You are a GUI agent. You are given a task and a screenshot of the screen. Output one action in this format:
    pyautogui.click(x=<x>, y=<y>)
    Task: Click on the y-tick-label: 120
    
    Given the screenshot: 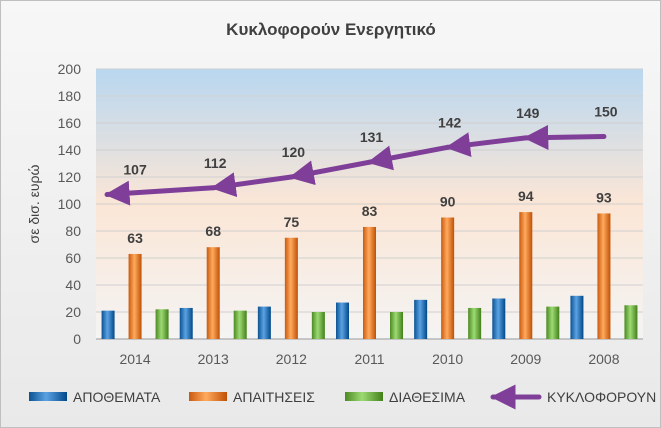 What is the action you would take?
    pyautogui.click(x=70, y=177)
    